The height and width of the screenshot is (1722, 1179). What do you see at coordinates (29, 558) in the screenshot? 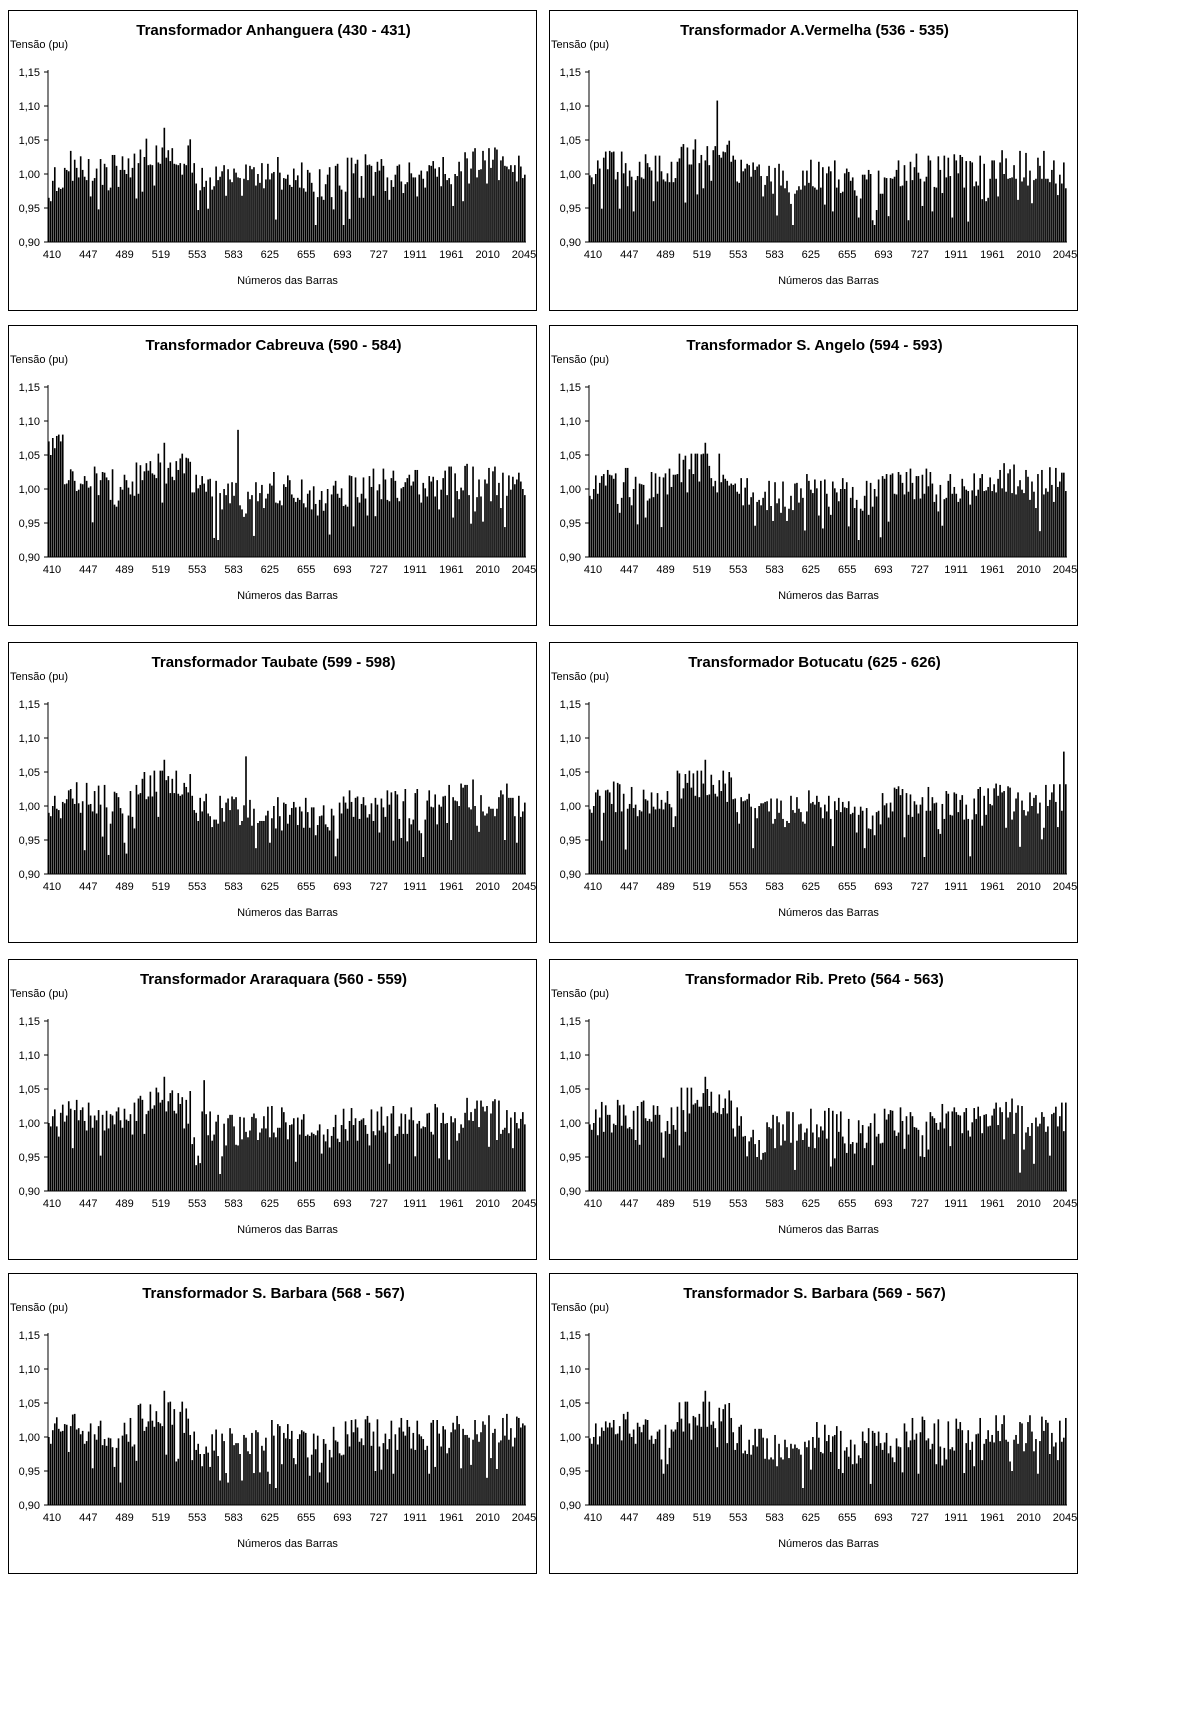
I see `y-tick-label: 0,90` at bounding box center [29, 558].